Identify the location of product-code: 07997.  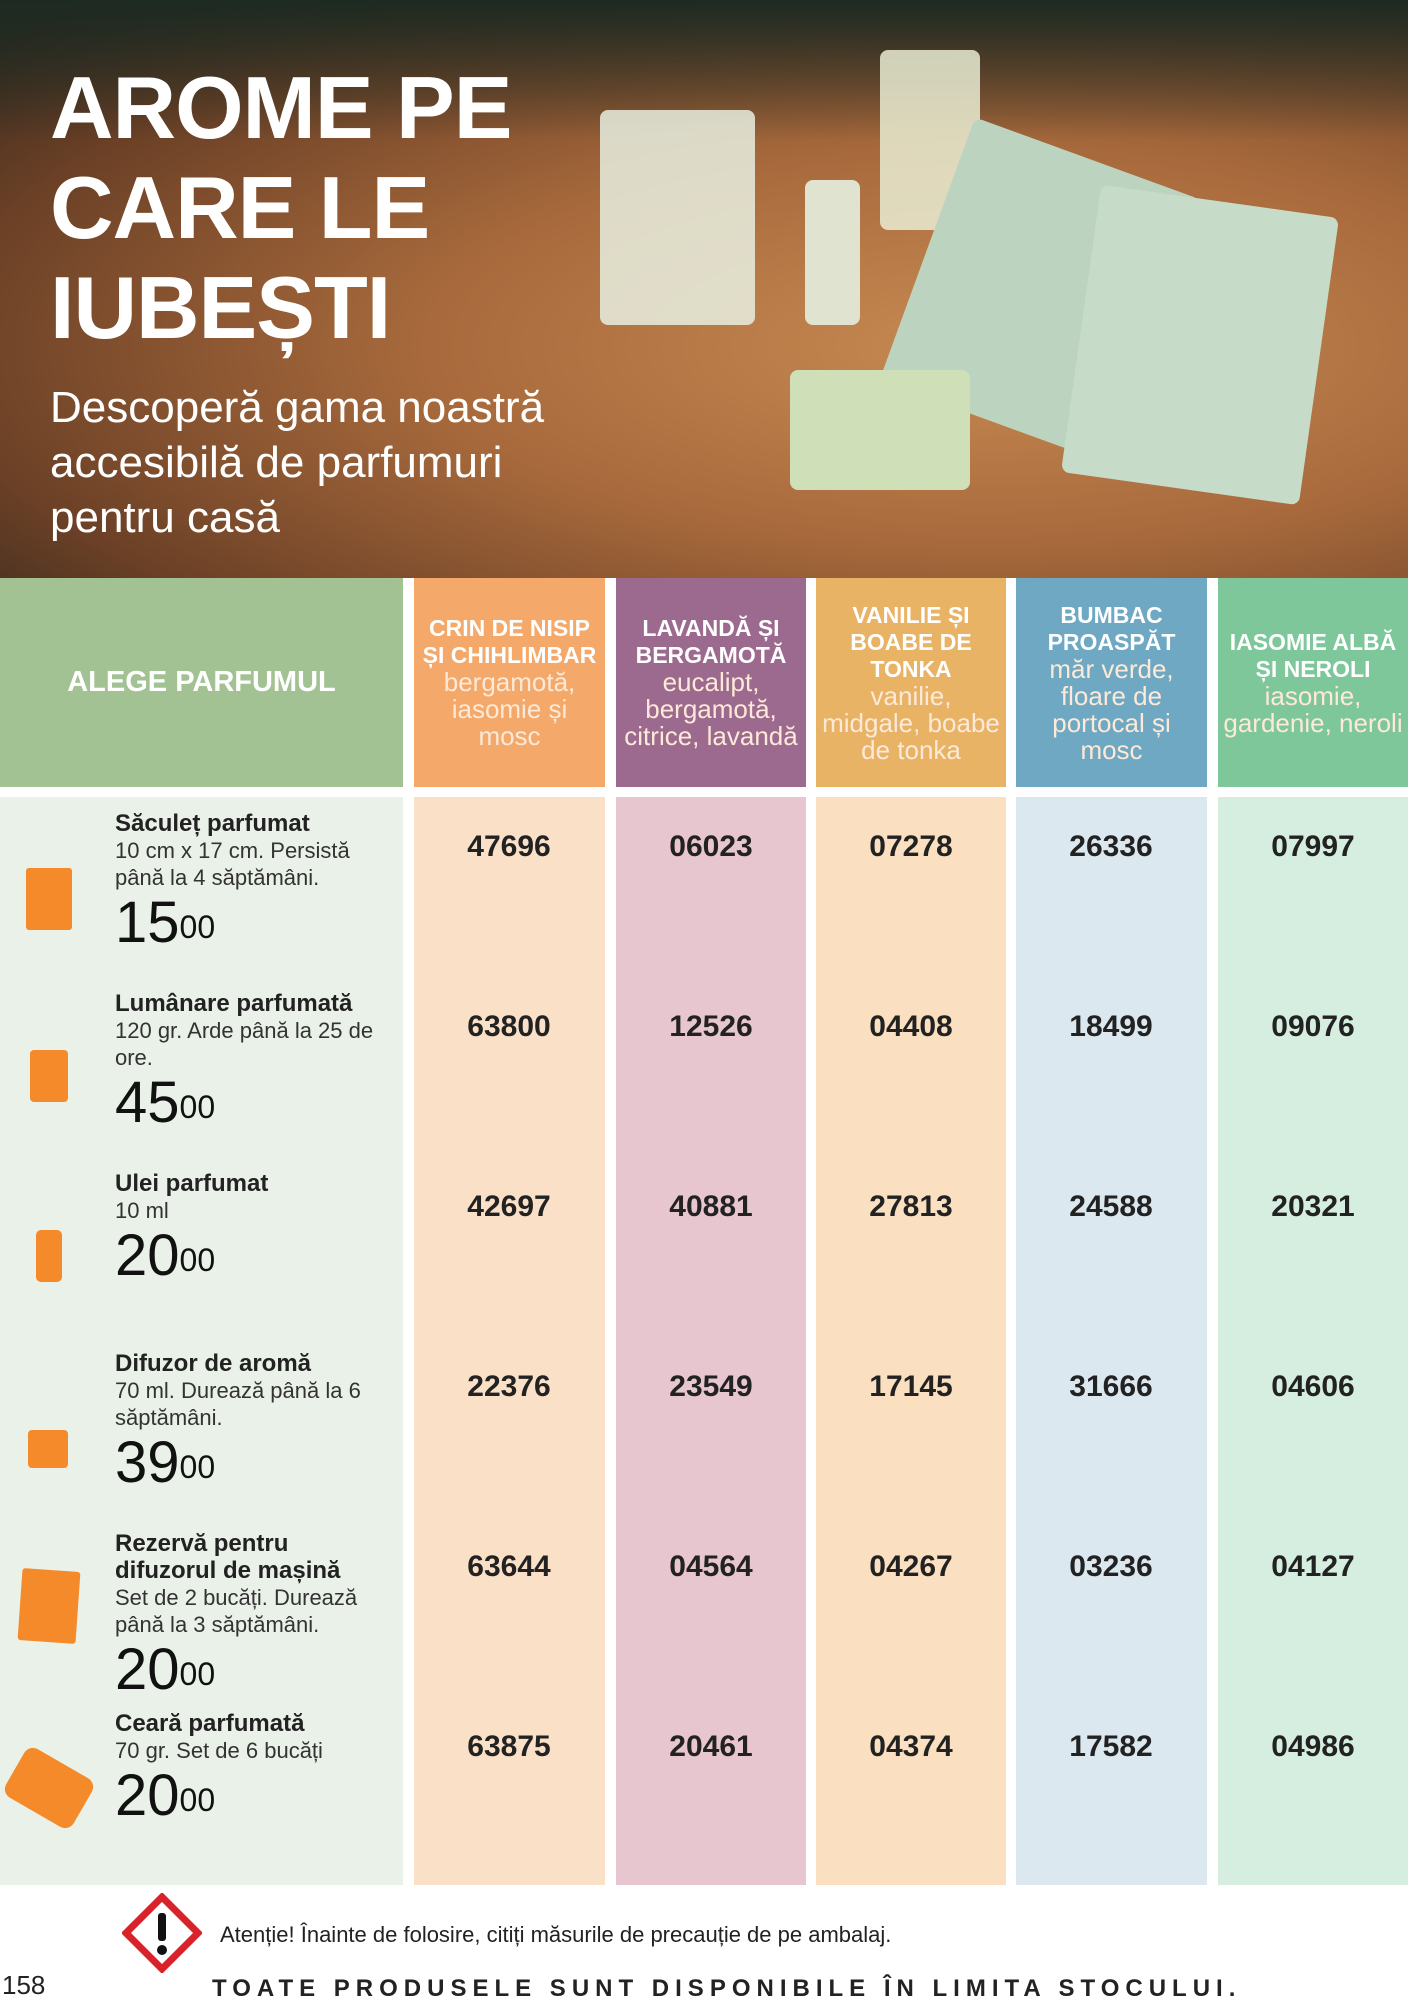
(1313, 846).